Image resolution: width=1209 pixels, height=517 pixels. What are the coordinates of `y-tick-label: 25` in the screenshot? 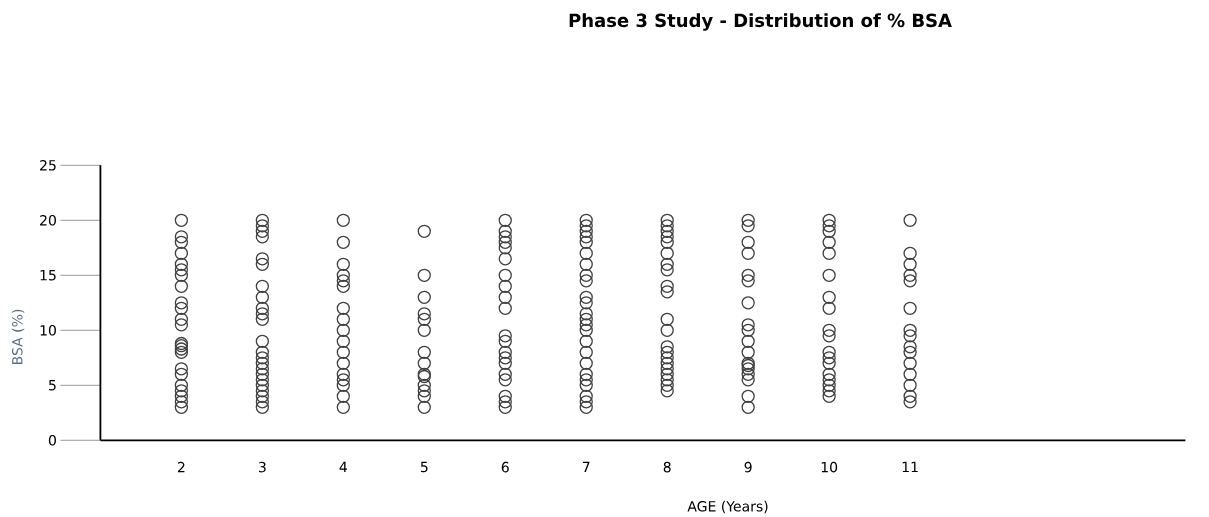 It's located at (48, 165).